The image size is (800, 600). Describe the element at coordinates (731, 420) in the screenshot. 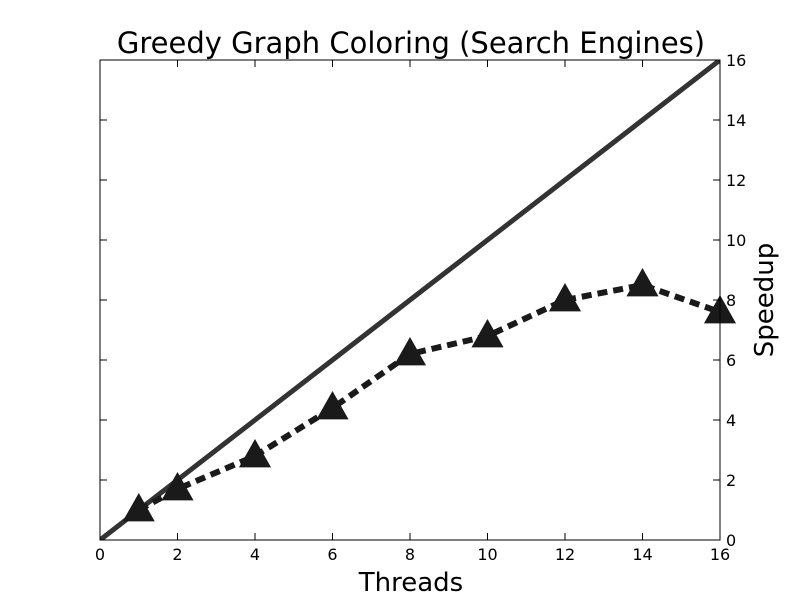

I see `y-tick-label: 4` at that location.